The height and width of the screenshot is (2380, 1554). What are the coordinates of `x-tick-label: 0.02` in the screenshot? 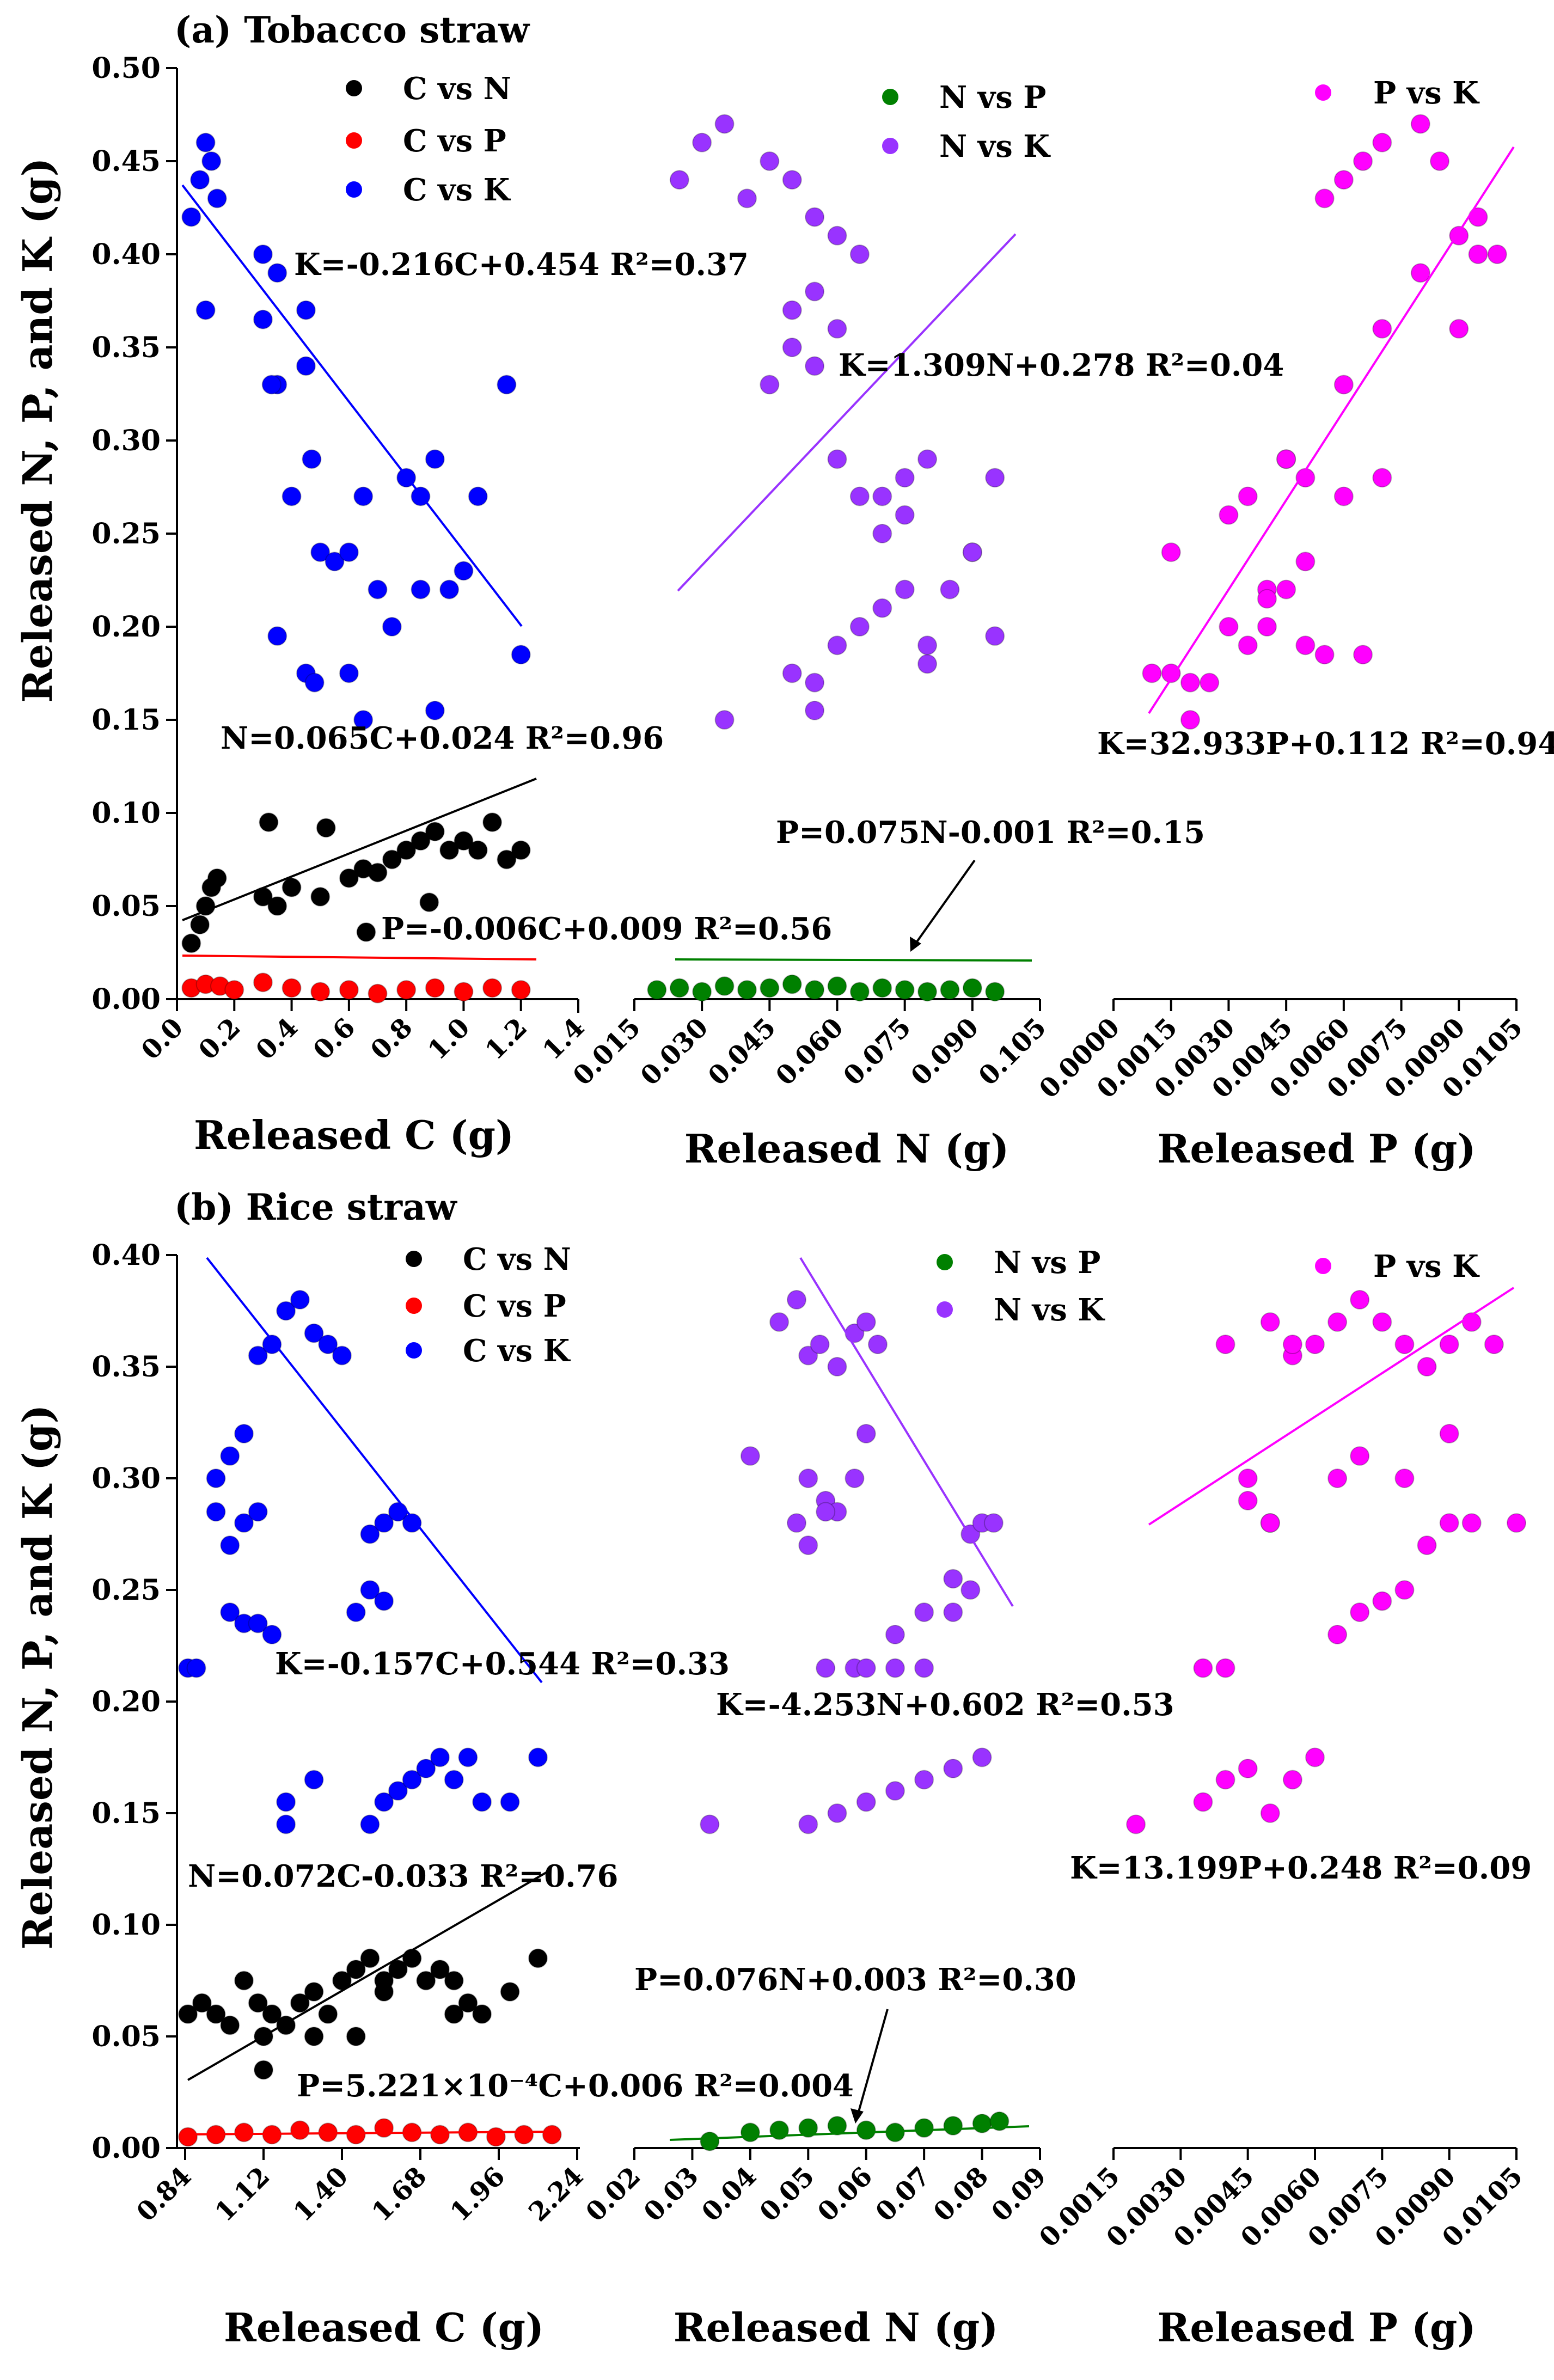 It's located at (613, 2194).